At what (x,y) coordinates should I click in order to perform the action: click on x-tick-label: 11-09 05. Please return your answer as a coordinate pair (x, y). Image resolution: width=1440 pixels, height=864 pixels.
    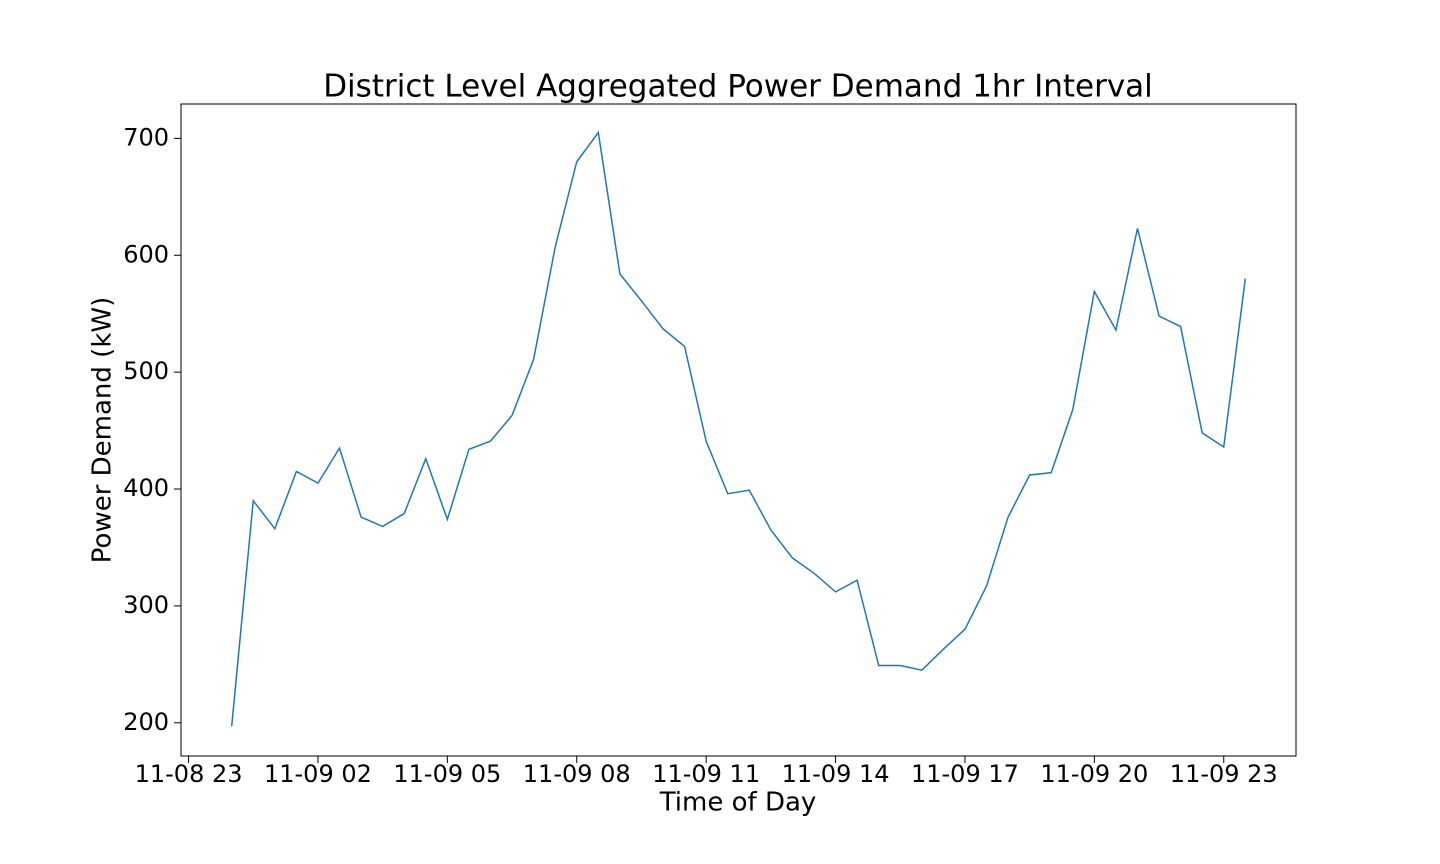
    Looking at the image, I should click on (447, 774).